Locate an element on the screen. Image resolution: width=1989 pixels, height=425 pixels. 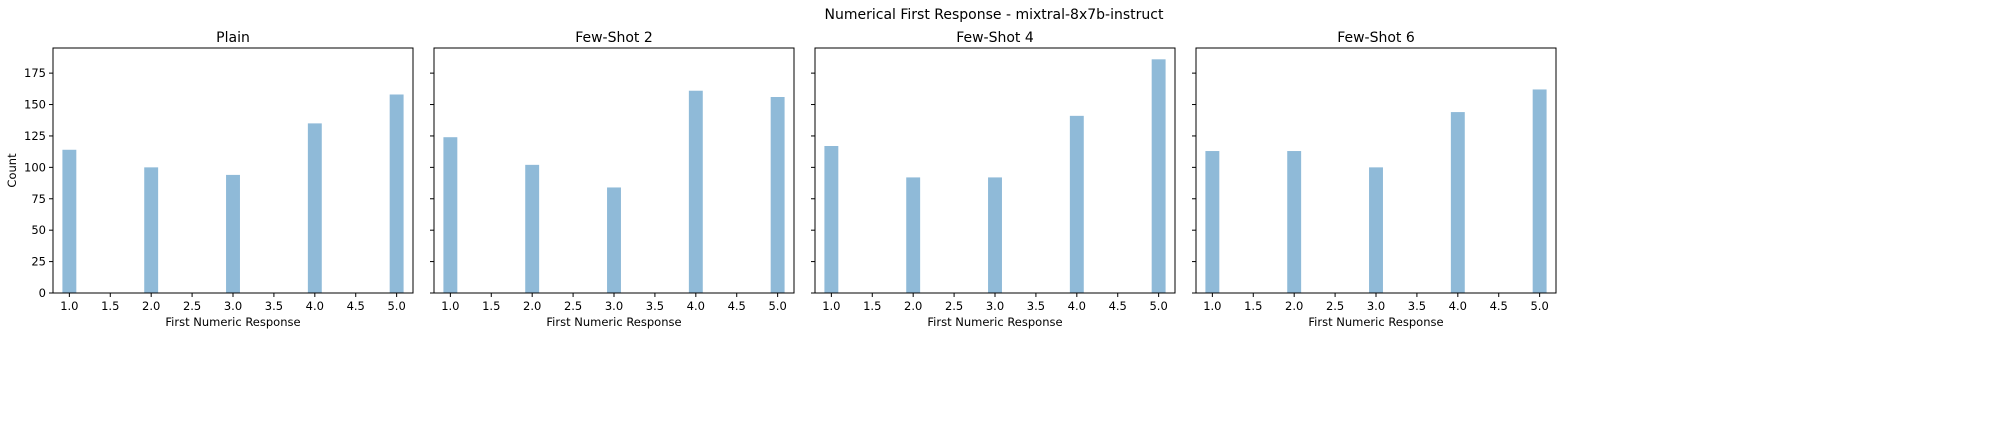
subplot-title: Few-Shot 2 is located at coordinates (614, 38).